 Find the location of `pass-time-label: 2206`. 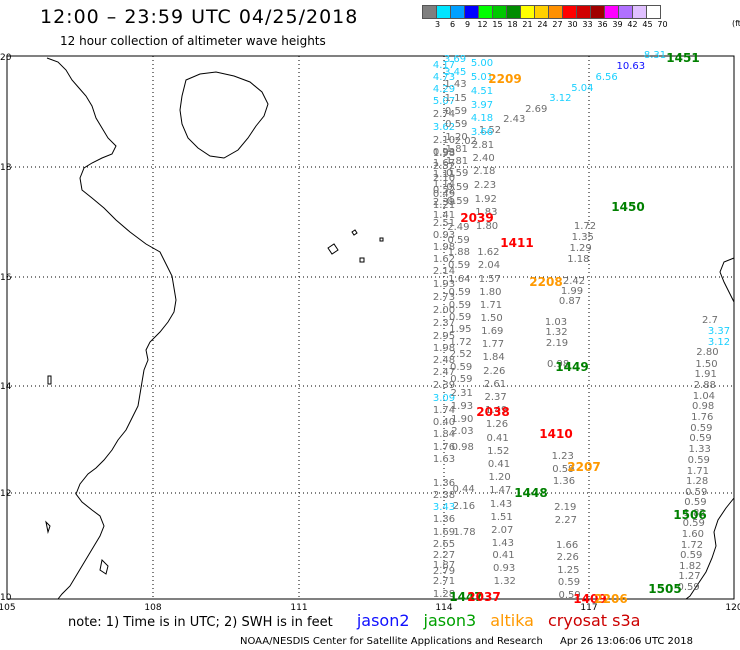

pass-time-label: 2206 is located at coordinates (610, 599).